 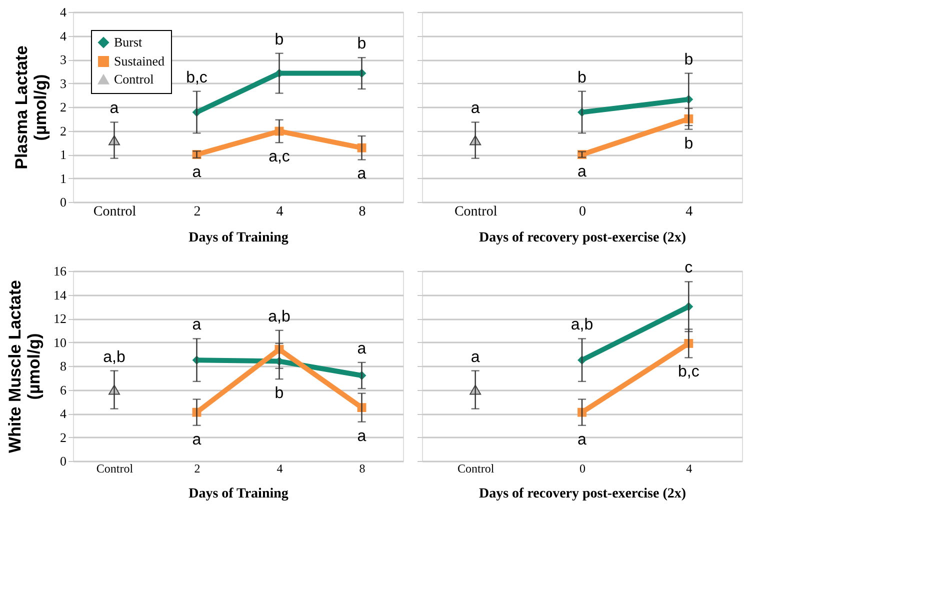 I want to click on y-axis-title: Plasma Lactate (µmol/g), so click(x=31, y=108).